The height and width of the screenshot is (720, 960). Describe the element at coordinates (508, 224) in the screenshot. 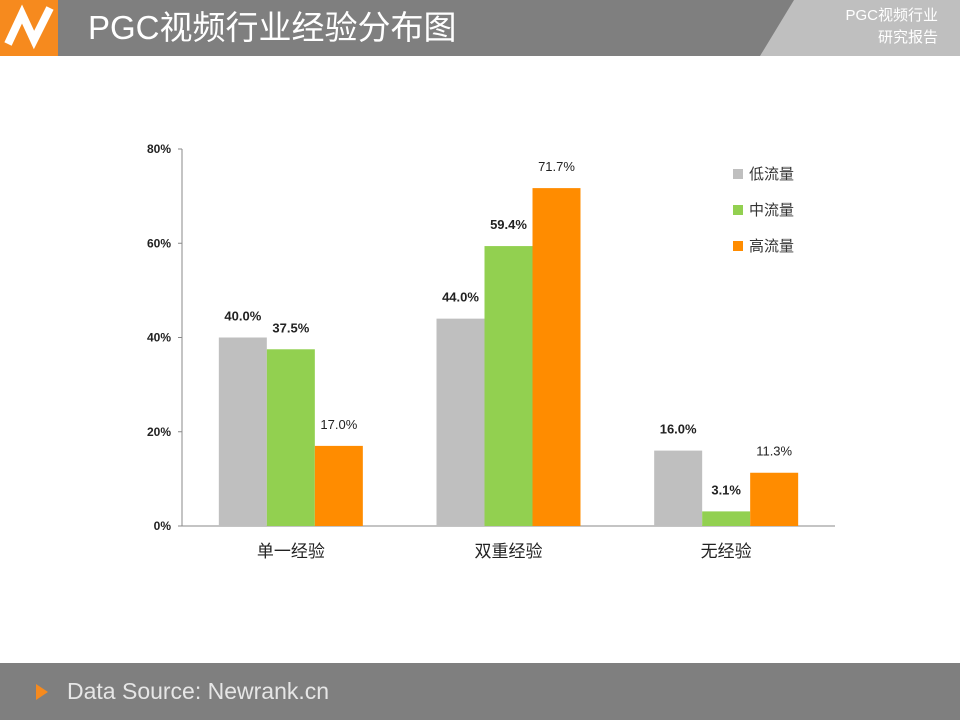

I see `data-label: 59.4%` at that location.